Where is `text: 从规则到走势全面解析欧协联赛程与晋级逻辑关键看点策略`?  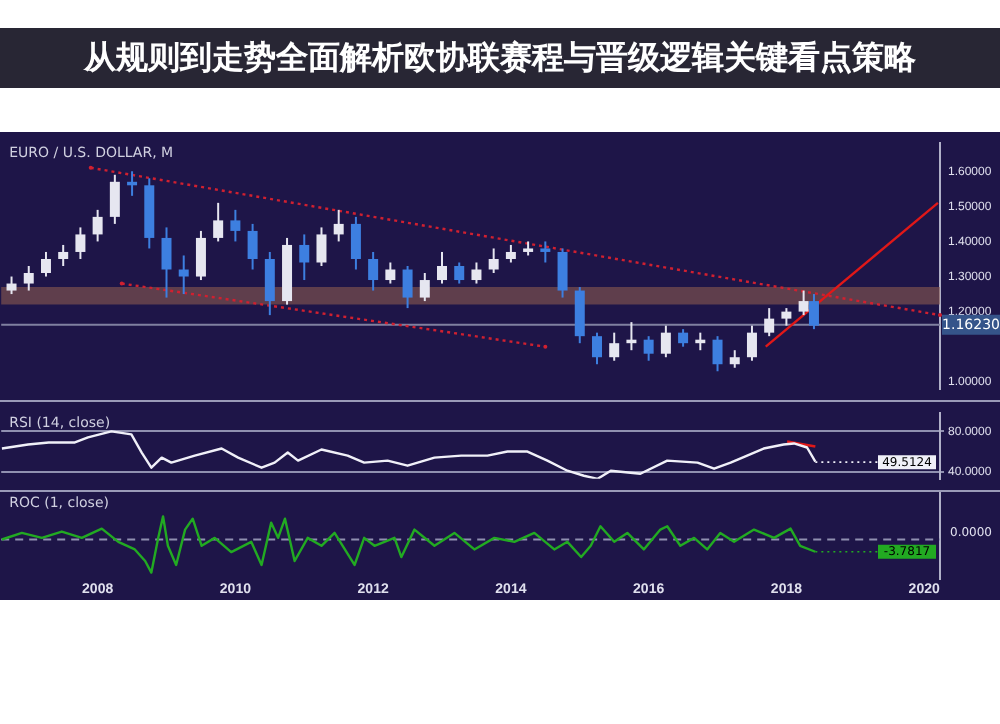
text: 从规则到走势全面解析欧协联赛程与晋级逻辑关键看点策略 is located at coordinates (500, 58).